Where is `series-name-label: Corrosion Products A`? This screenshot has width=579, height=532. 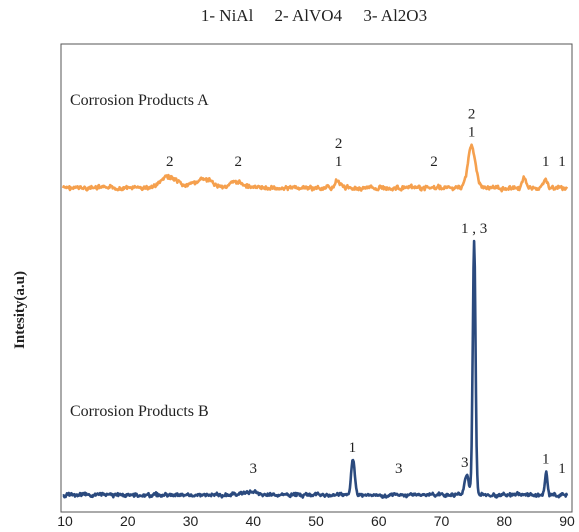 series-name-label: Corrosion Products A is located at coordinates (139, 100).